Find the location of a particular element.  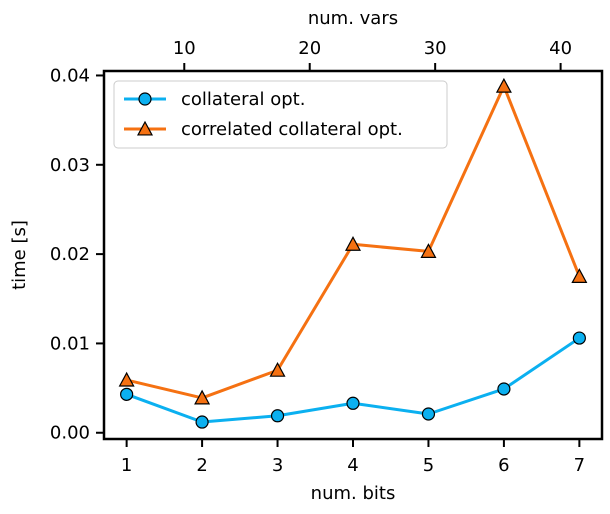

top-x-tick-label: 20 is located at coordinates (309, 48).